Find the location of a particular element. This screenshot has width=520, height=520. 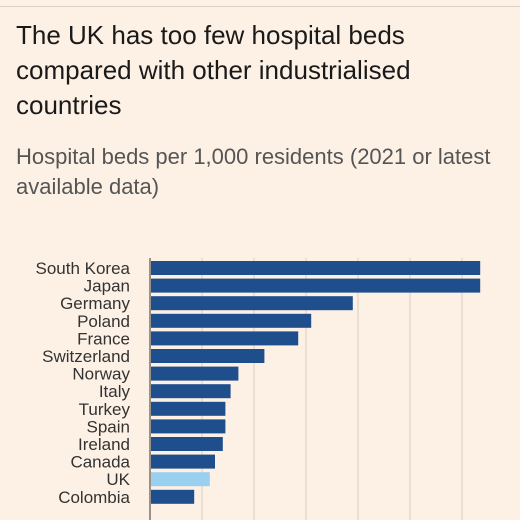

category-label-germany: Germany is located at coordinates (95, 303).